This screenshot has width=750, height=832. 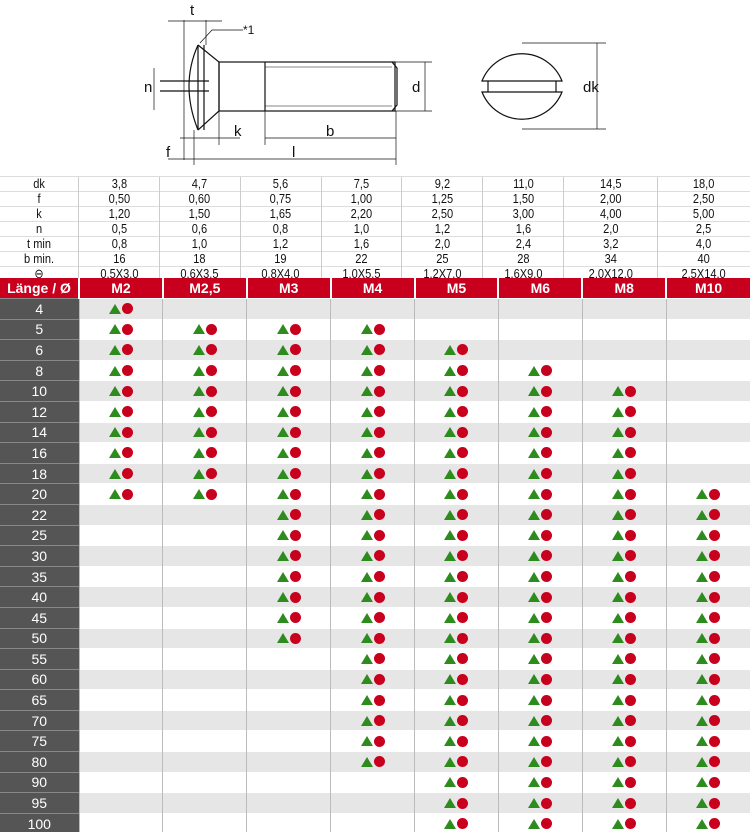 I want to click on dimension-value: 25, so click(x=442, y=259).